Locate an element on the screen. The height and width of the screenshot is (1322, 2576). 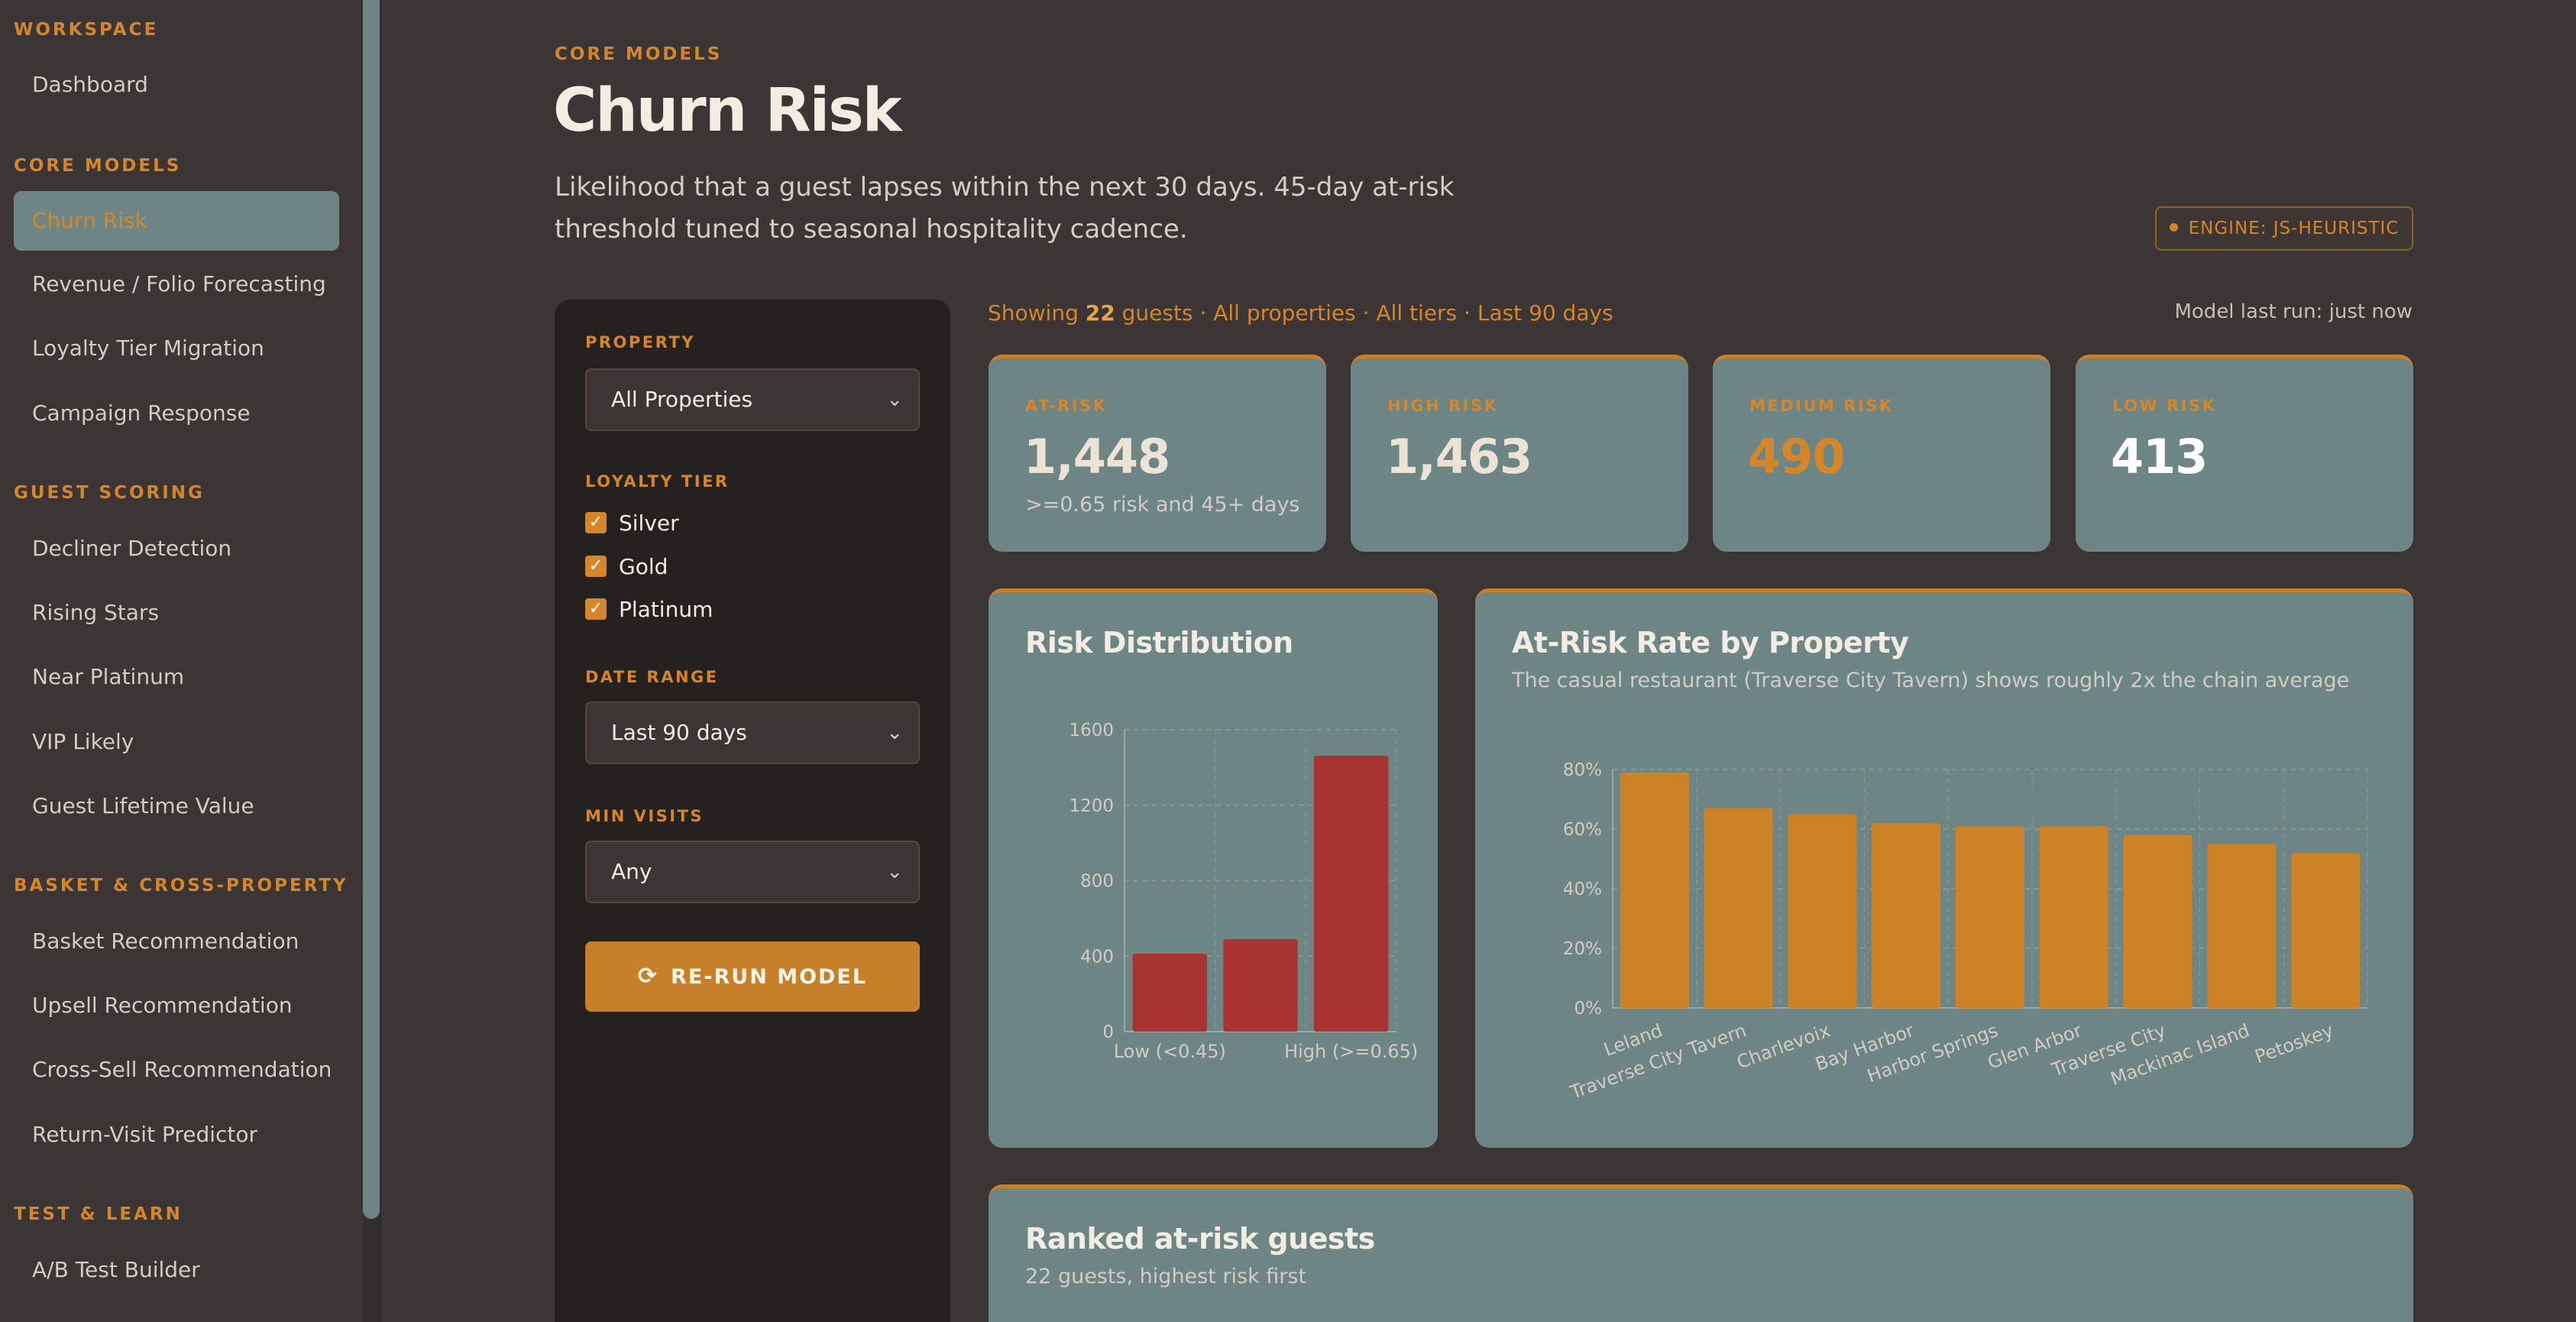
tier-checkbox-platinum: ✓ Platinum is located at coordinates (649, 610).